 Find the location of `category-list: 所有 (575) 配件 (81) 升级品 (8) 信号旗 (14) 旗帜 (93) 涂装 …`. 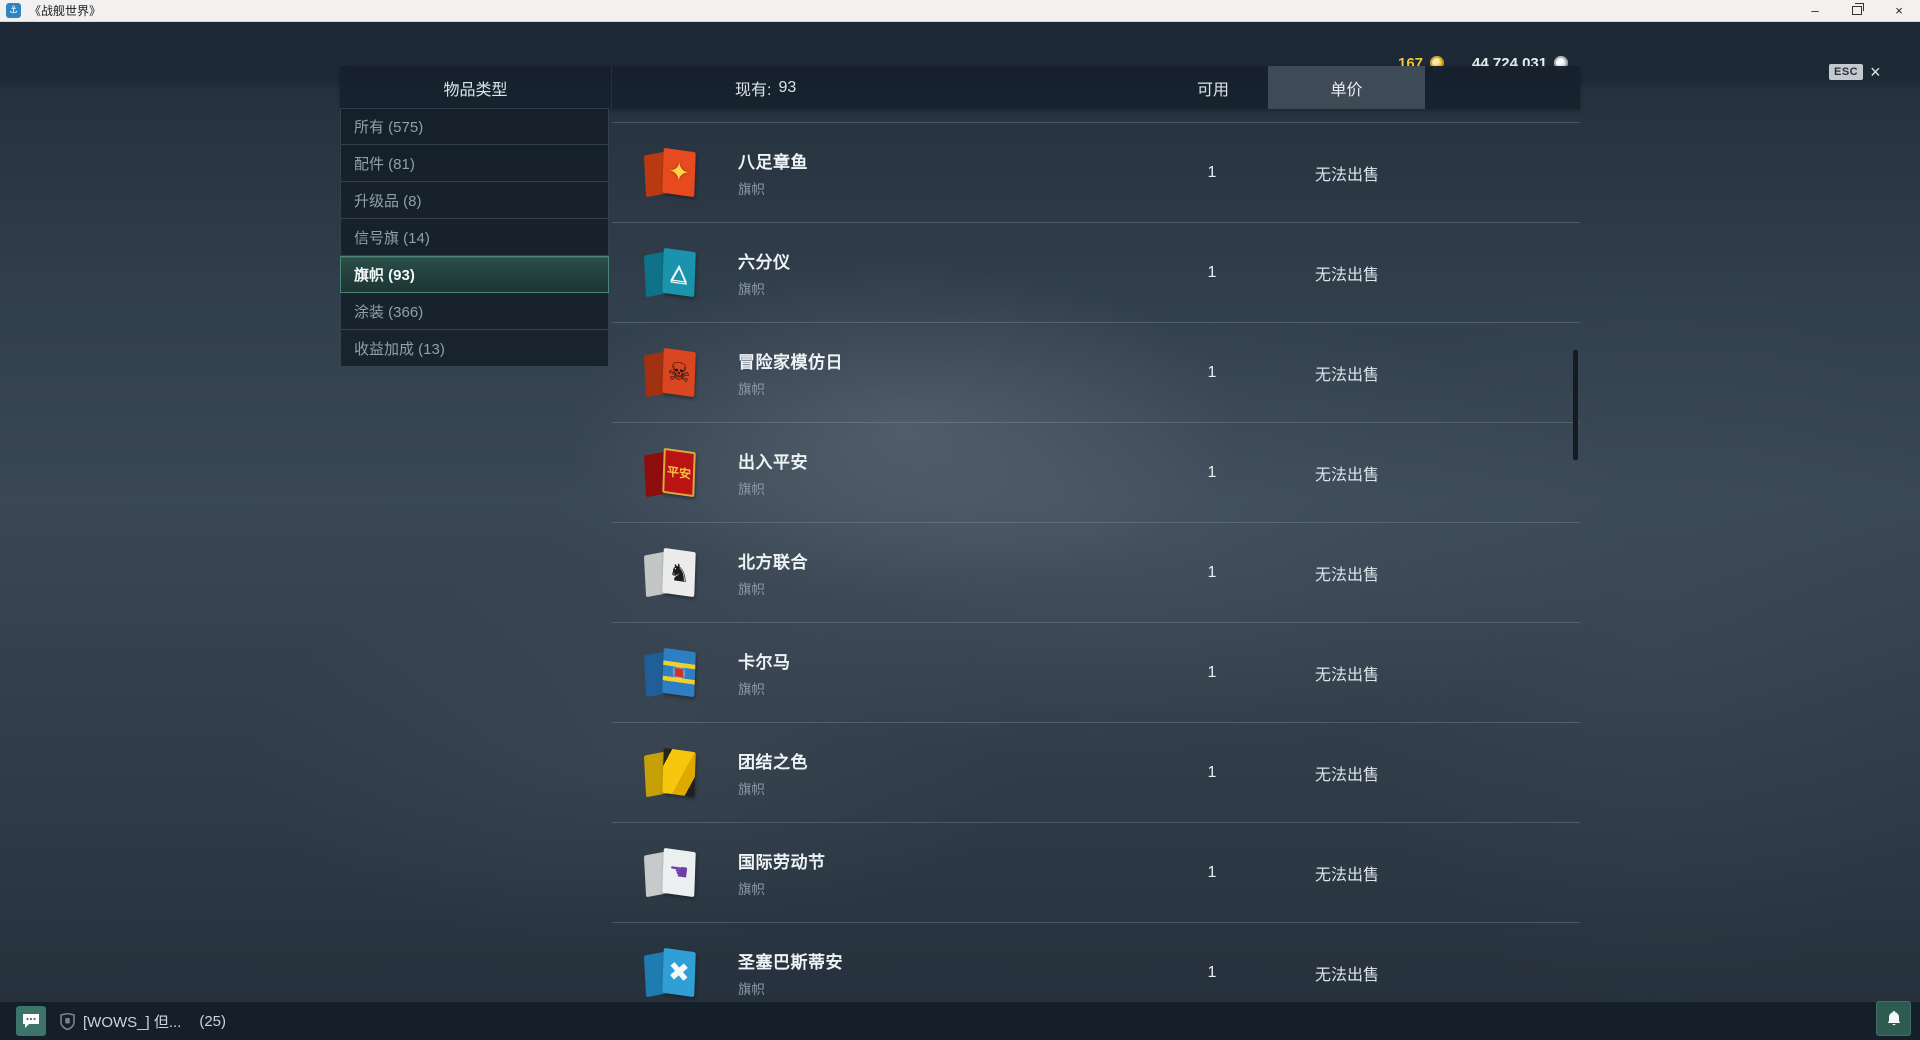

category-list: 所有 (575) 配件 (81) 升级品 (8) 信号旗 (14) 旗帜 (93) 涂装 … is located at coordinates (474, 237).